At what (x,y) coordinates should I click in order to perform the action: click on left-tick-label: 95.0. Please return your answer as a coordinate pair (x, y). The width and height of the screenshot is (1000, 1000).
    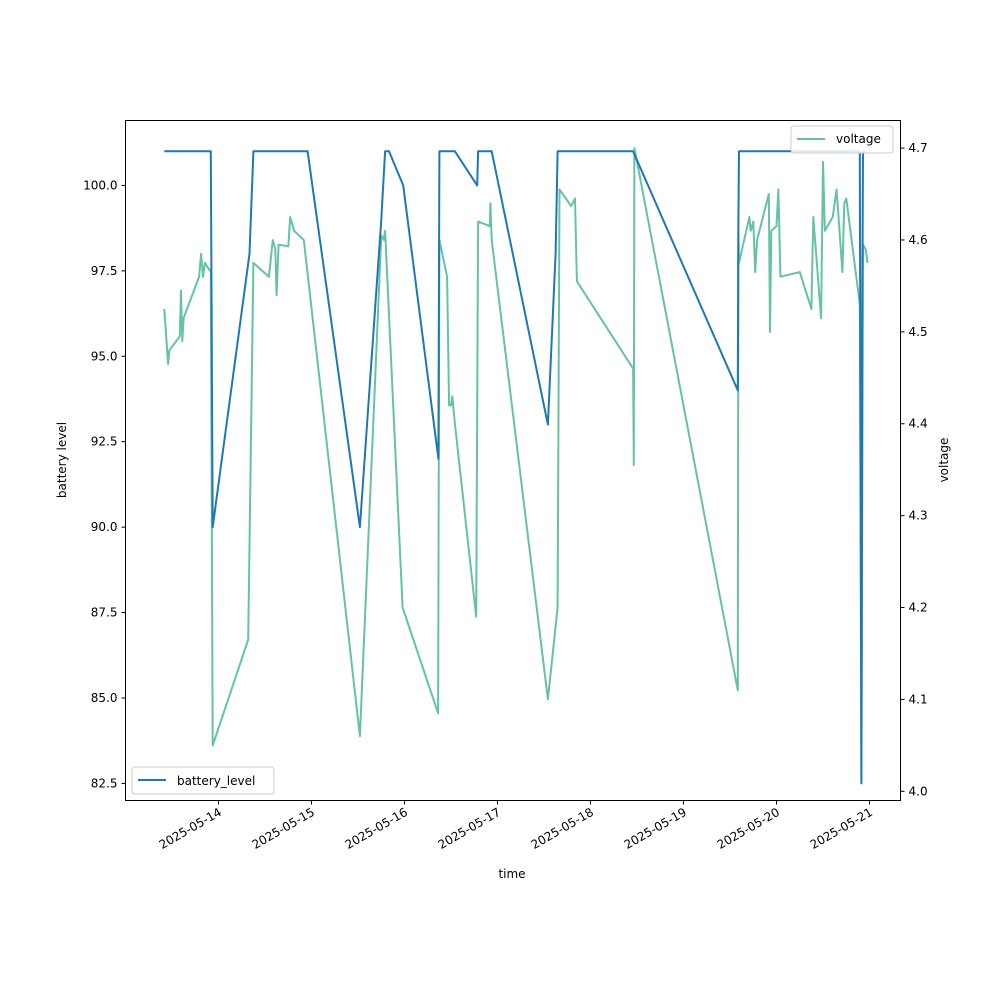
    Looking at the image, I should click on (104, 356).